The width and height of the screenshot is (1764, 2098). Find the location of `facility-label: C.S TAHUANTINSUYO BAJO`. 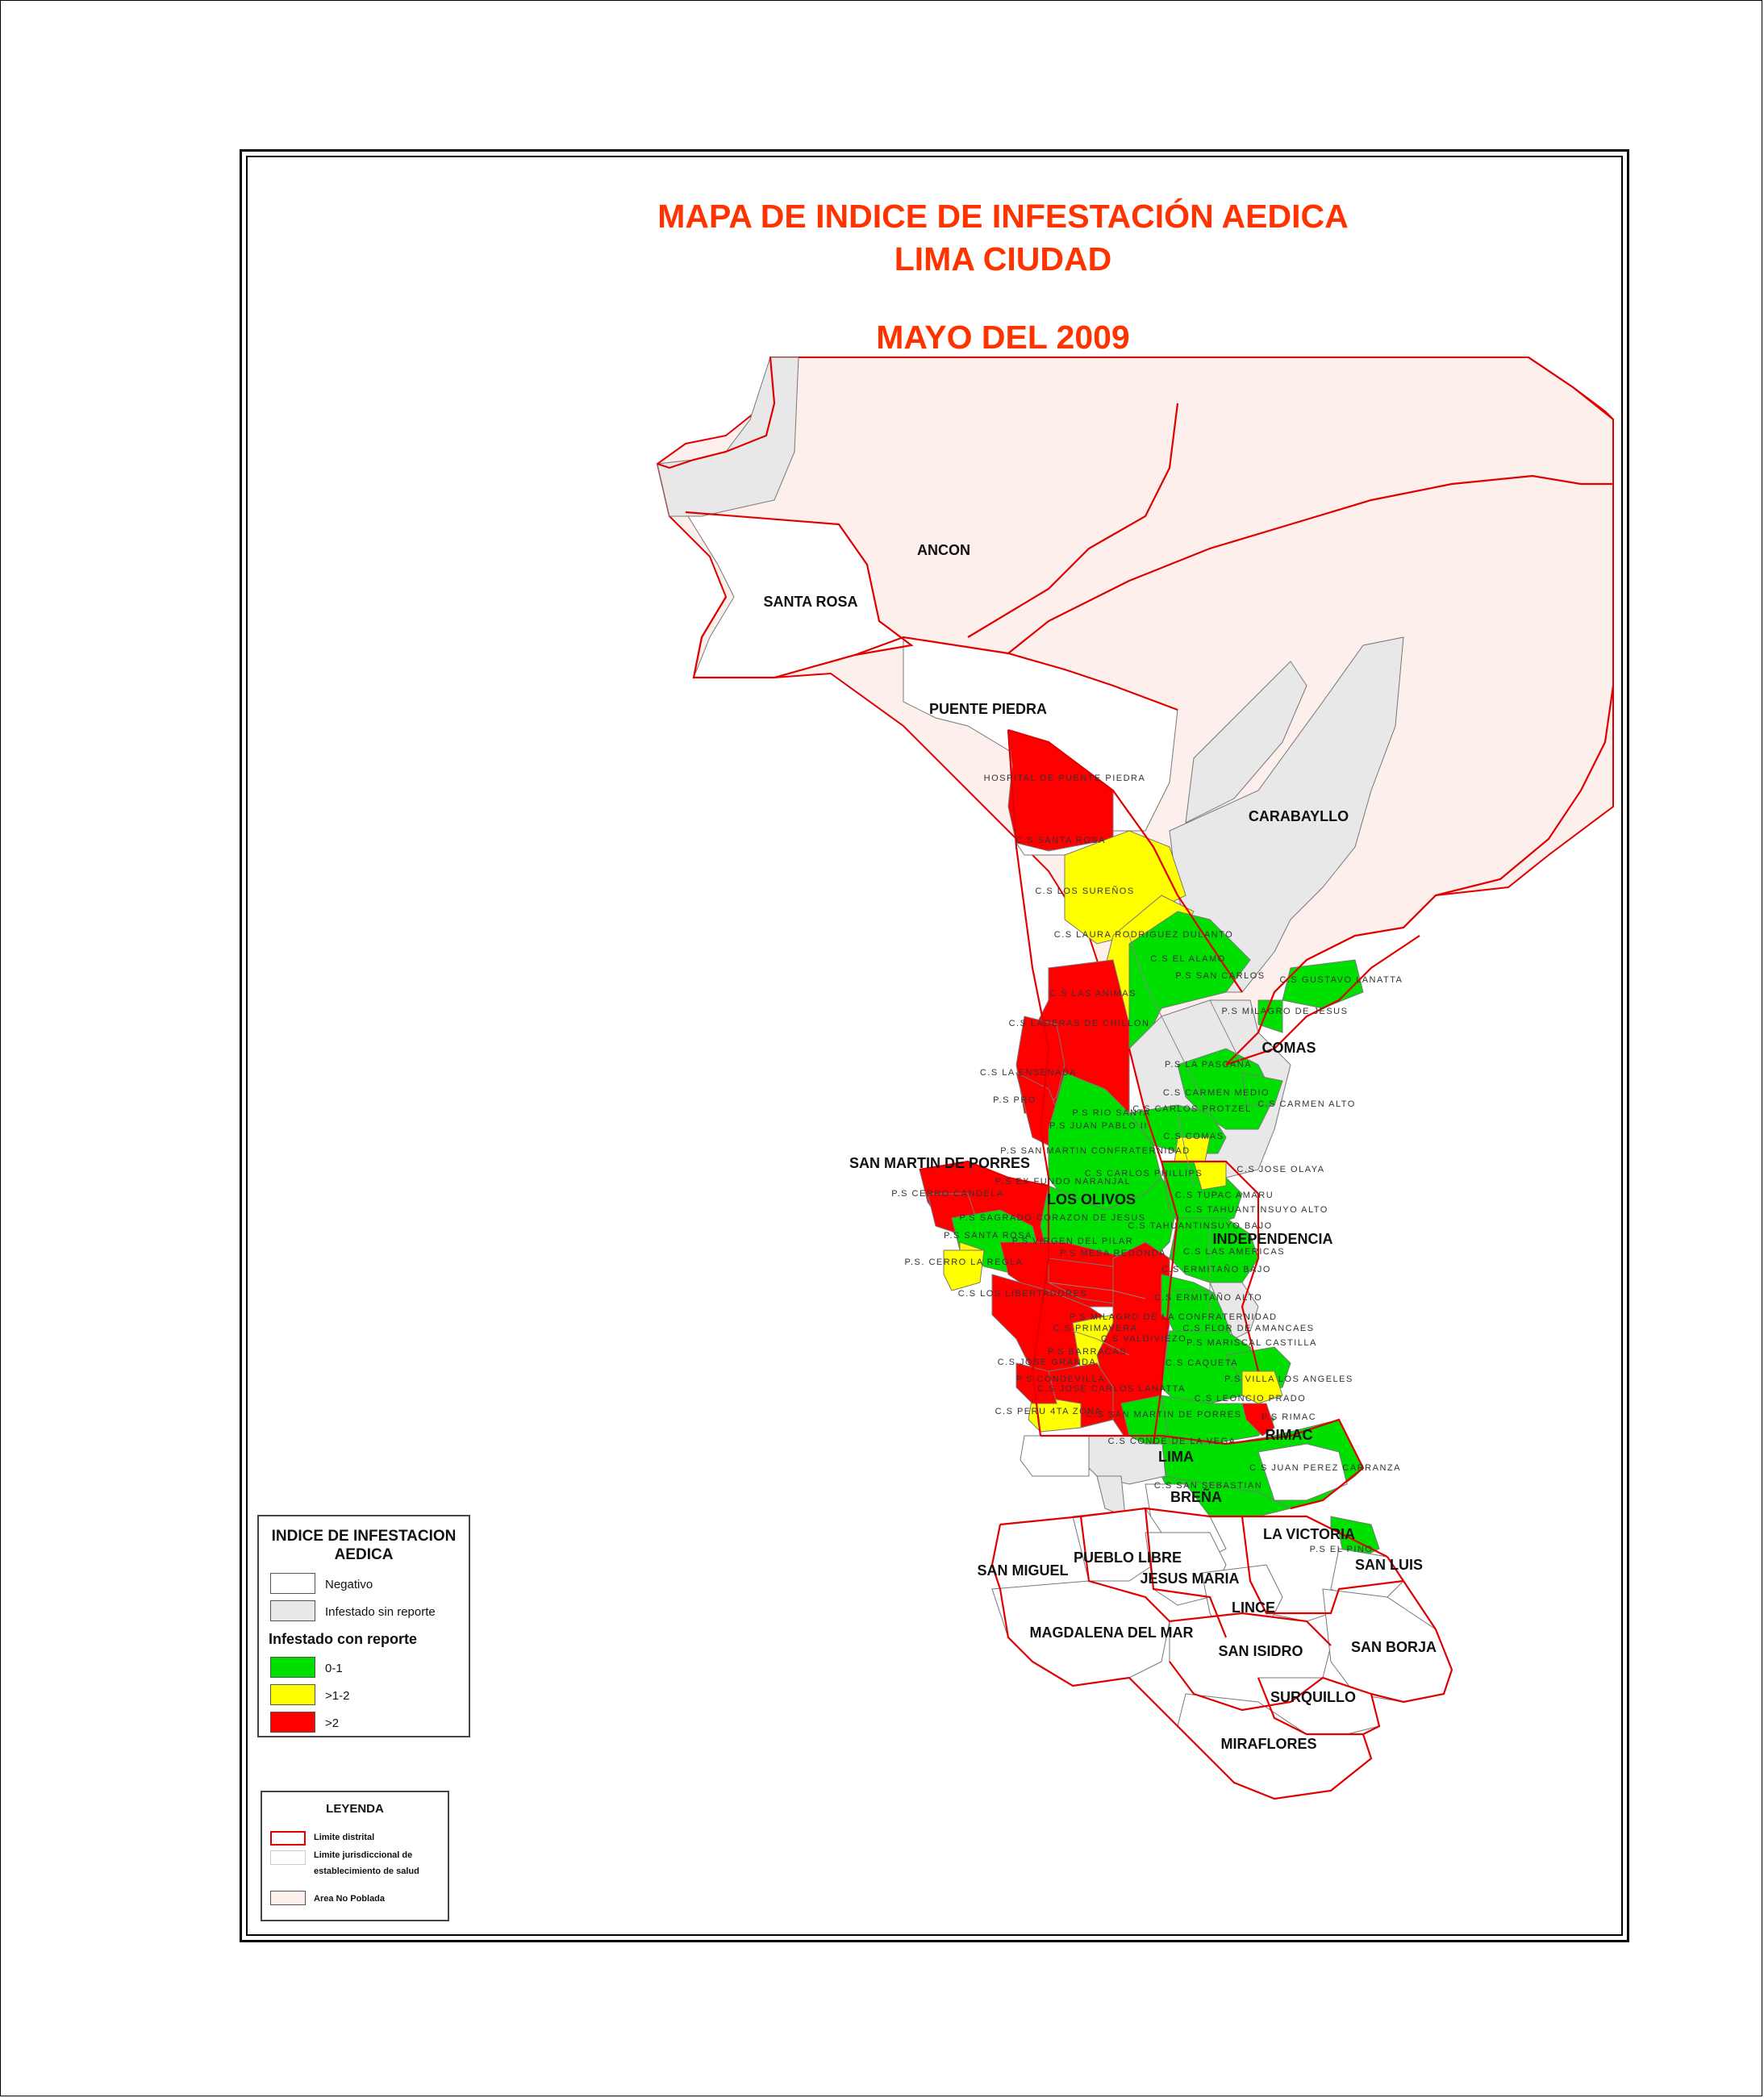

facility-label: C.S TAHUANTINSUYO BAJO is located at coordinates (1200, 1226).